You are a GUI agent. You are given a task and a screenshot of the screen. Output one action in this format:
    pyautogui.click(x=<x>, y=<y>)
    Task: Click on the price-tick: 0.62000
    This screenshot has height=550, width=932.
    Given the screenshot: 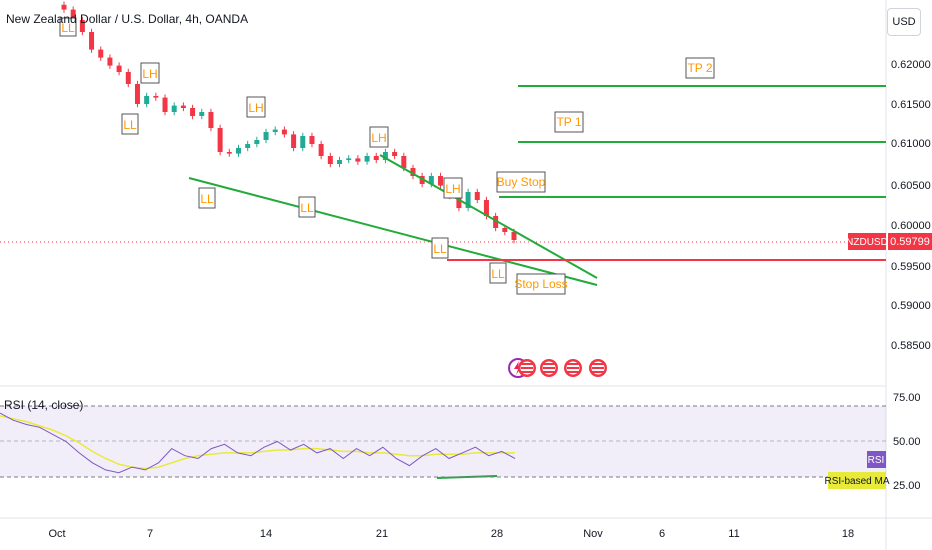 What is the action you would take?
    pyautogui.click(x=911, y=65)
    